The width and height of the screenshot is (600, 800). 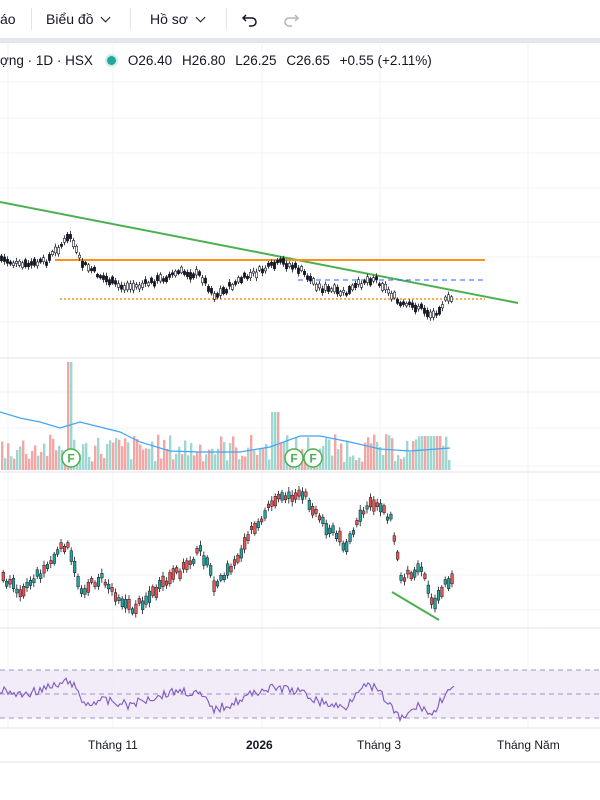 I want to click on redo-icon, so click(x=292, y=20).